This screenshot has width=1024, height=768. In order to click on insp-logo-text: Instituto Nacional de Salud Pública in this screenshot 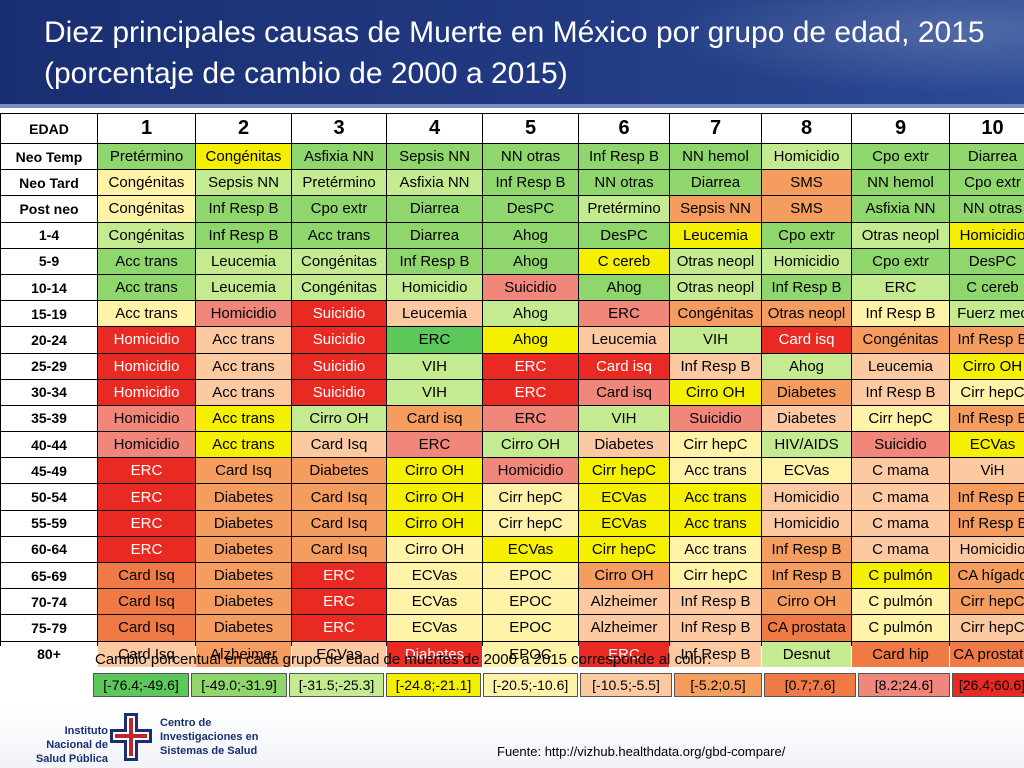, I will do `click(71, 745)`.